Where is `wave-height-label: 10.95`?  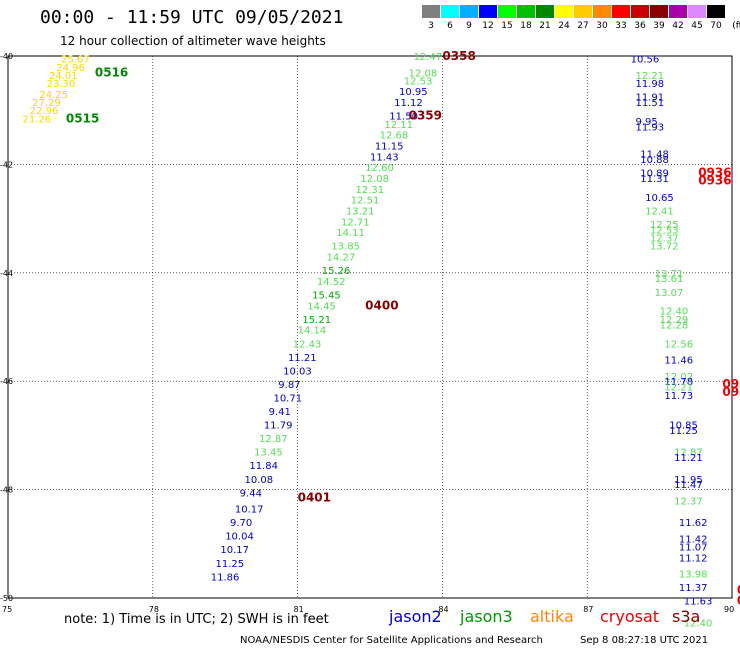 wave-height-label: 10.95 is located at coordinates (413, 92).